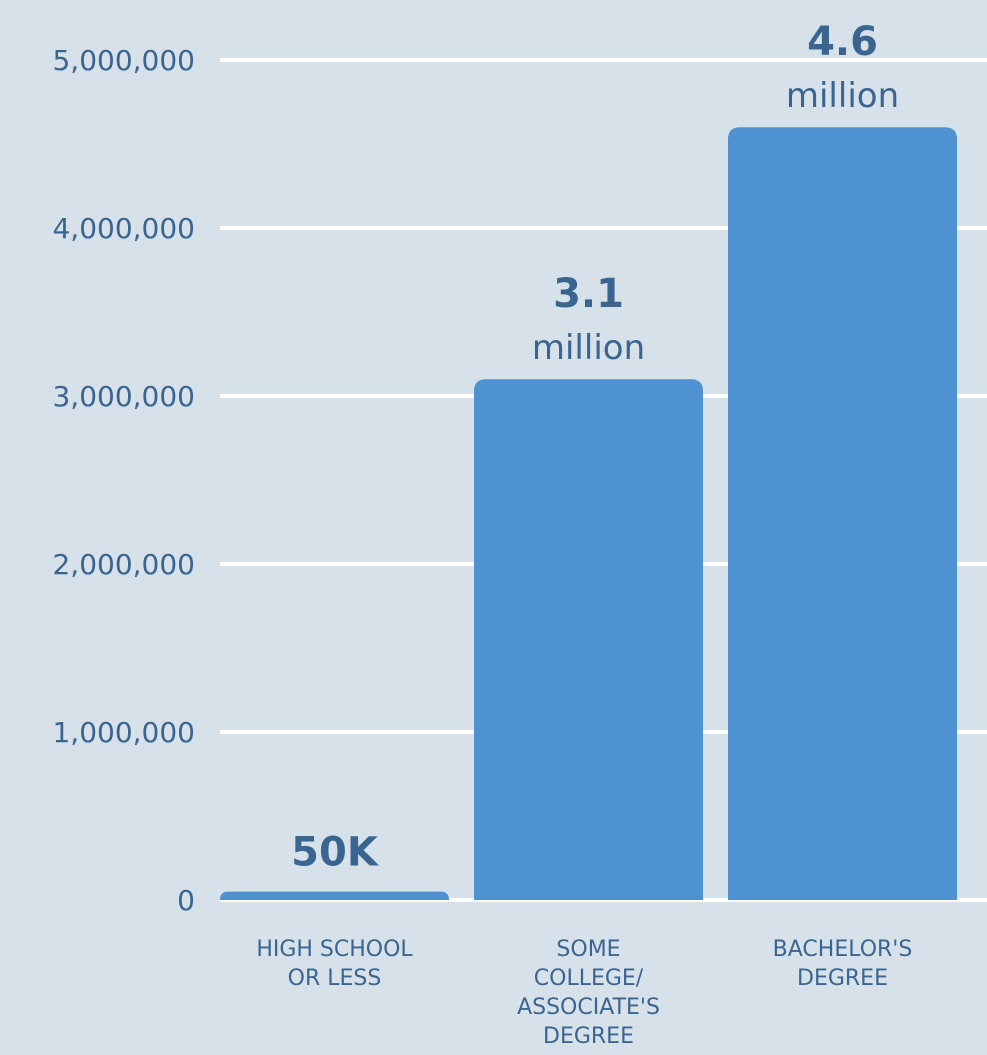 This screenshot has width=987, height=1055. What do you see at coordinates (589, 978) in the screenshot?
I see `x-tick-label: COLLEGE/` at bounding box center [589, 978].